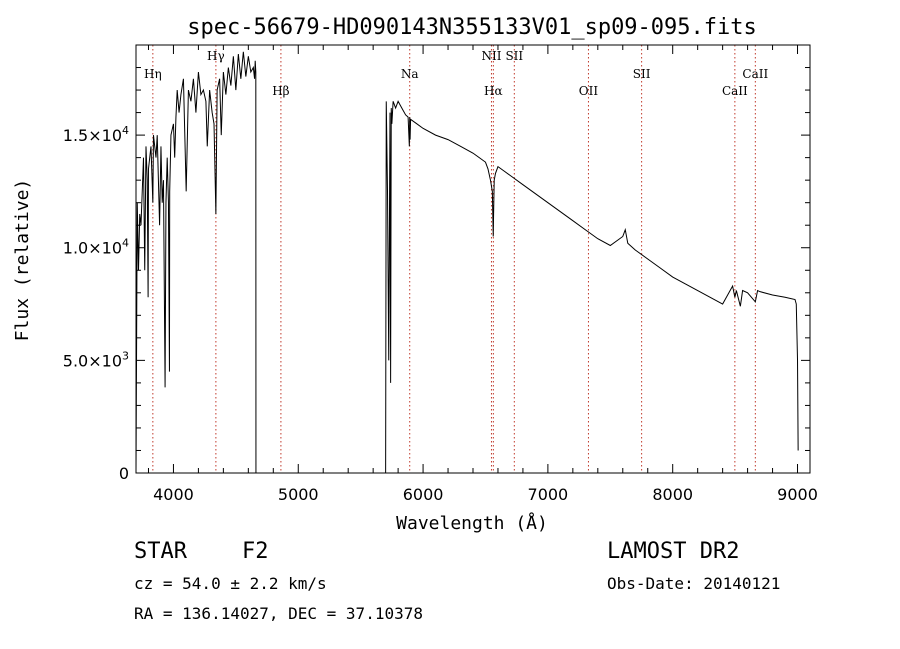 Image resolution: width=900 pixels, height=649 pixels. Describe the element at coordinates (514, 56) in the screenshot. I see `line-label-6: SII` at that location.